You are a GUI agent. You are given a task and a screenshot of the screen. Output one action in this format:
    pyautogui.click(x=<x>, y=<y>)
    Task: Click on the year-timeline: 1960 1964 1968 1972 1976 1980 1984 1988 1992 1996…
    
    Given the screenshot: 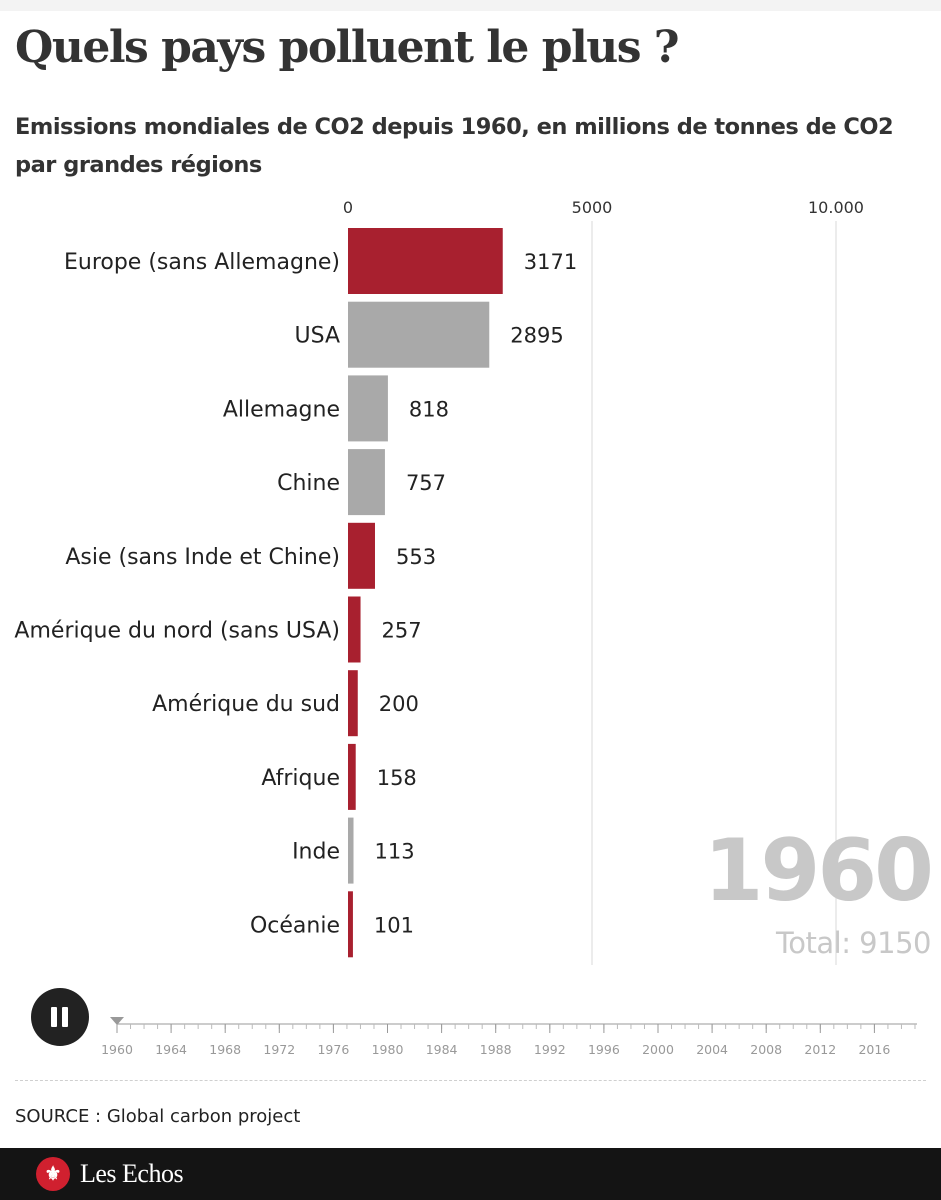 What is the action you would take?
    pyautogui.click(x=510, y=1035)
    